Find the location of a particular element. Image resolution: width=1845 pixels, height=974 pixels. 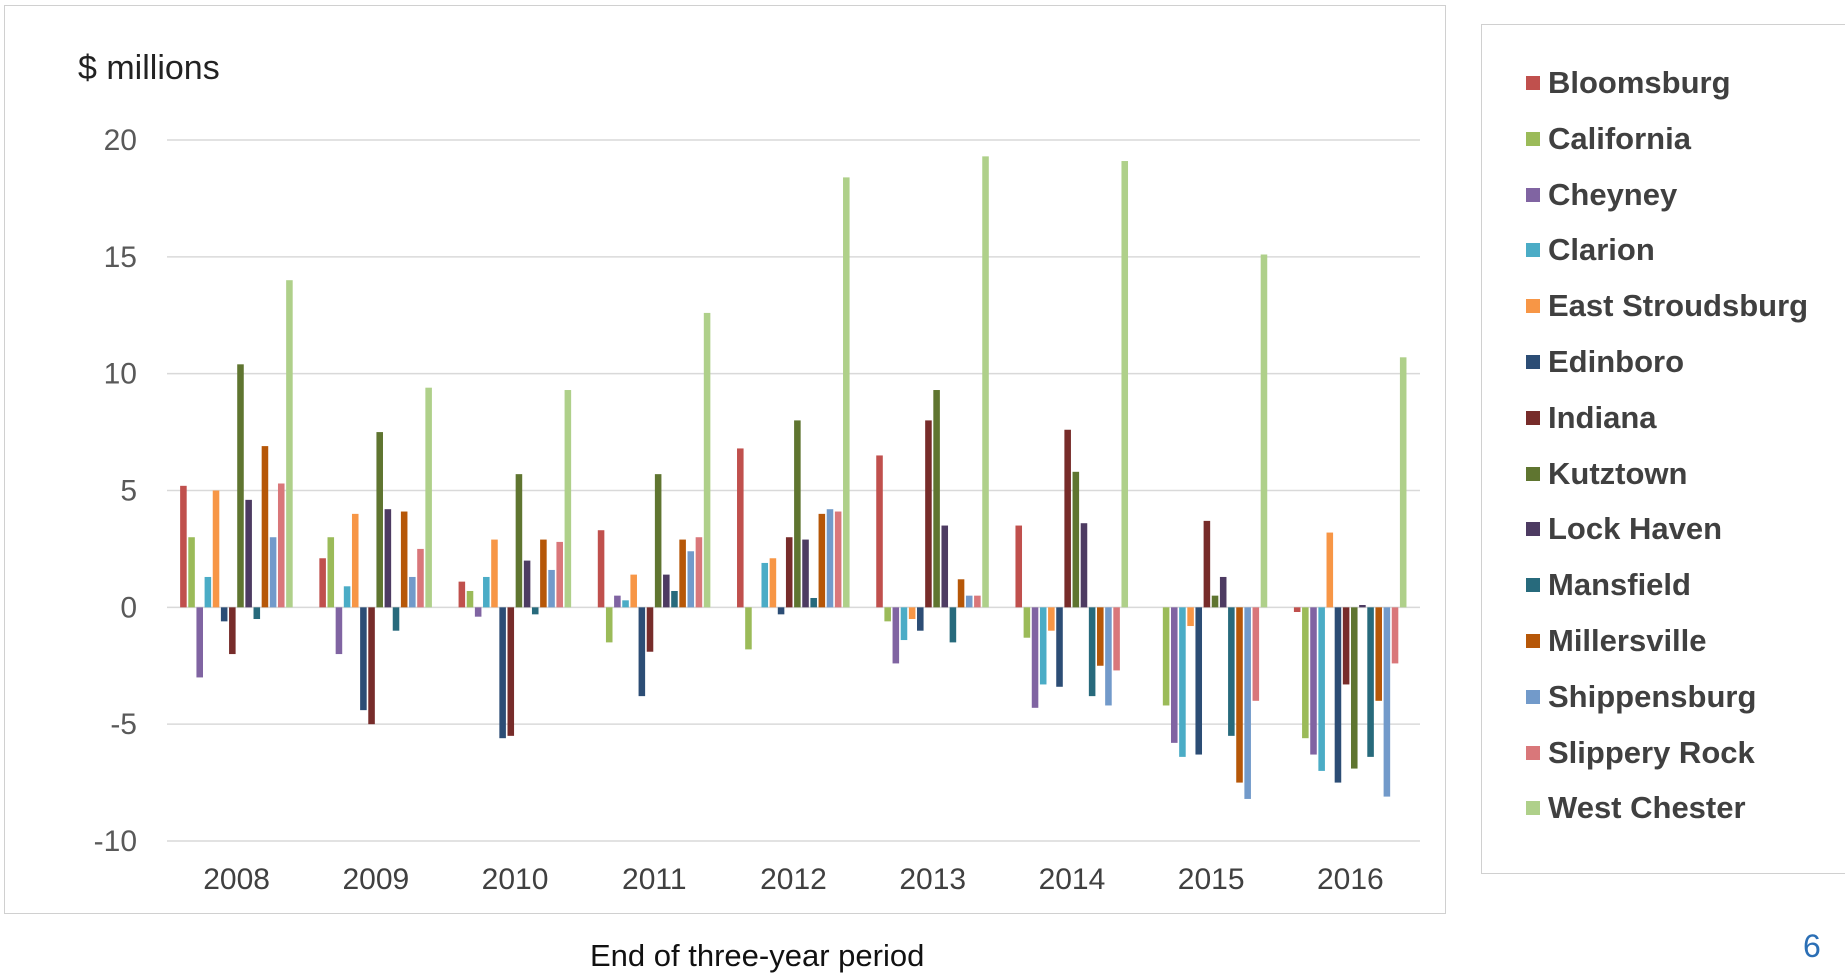

x-tick-label: 2009 is located at coordinates (375, 879).